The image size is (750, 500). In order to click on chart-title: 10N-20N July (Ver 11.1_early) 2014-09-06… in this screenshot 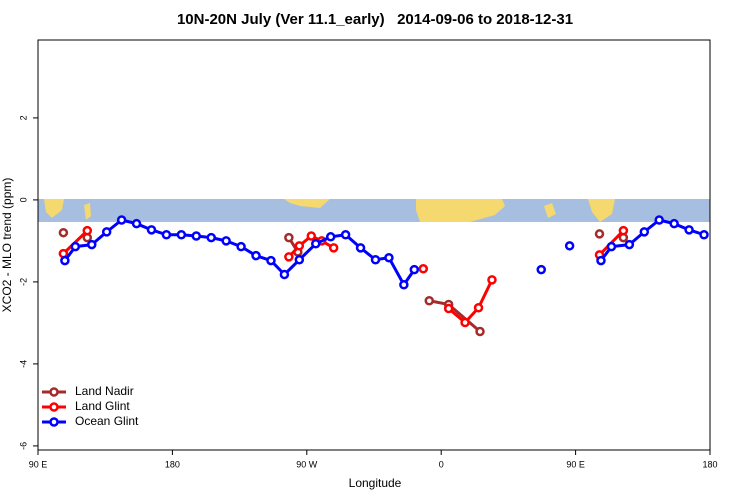, I will do `click(375, 19)`.